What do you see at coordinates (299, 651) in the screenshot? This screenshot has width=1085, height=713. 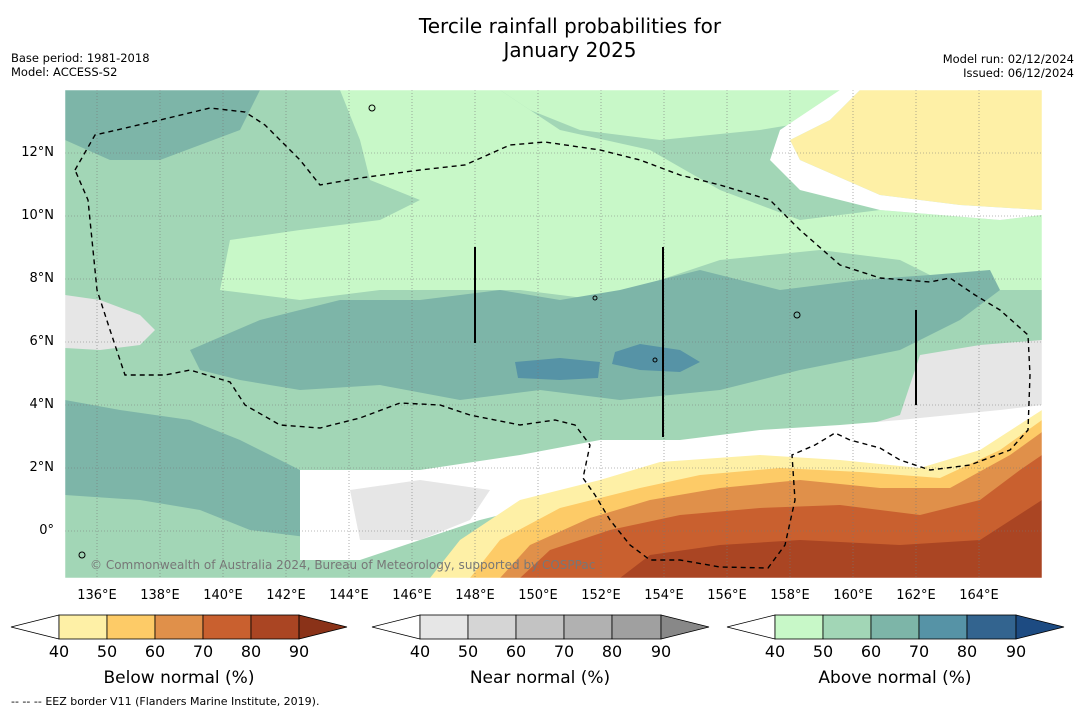 I see `cb-below-tick-90: 90` at bounding box center [299, 651].